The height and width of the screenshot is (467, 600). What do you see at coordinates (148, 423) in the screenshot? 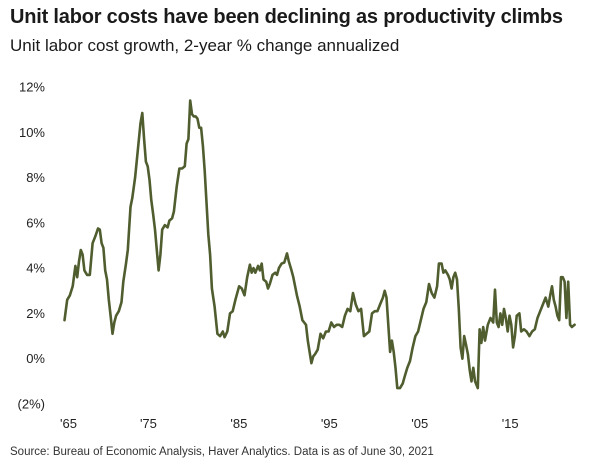
I see `x-tick-label: '75` at bounding box center [148, 423].